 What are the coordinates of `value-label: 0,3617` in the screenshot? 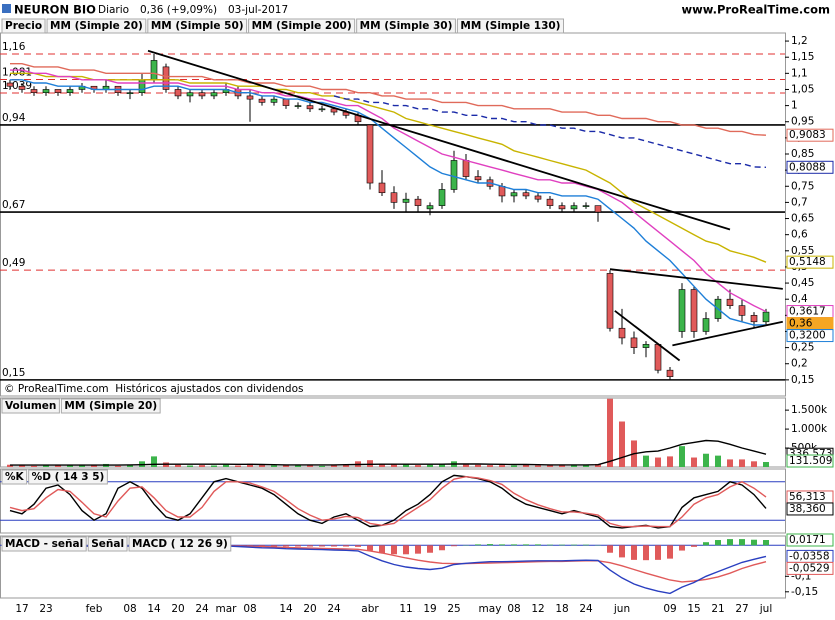 It's located at (807, 312).